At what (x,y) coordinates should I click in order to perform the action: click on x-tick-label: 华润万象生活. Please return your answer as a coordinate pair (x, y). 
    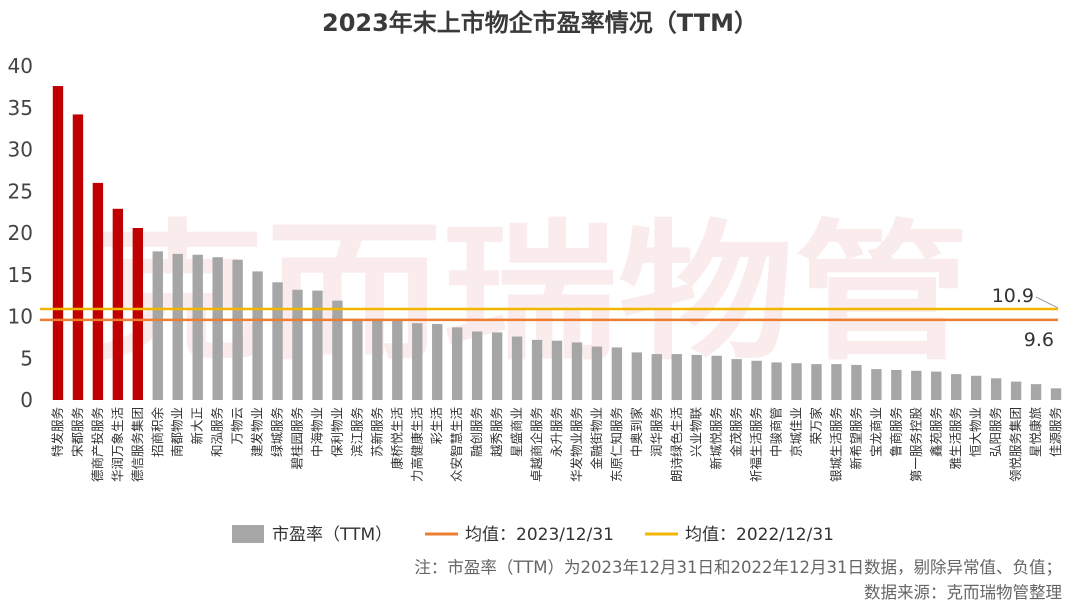
    Looking at the image, I should click on (117, 444).